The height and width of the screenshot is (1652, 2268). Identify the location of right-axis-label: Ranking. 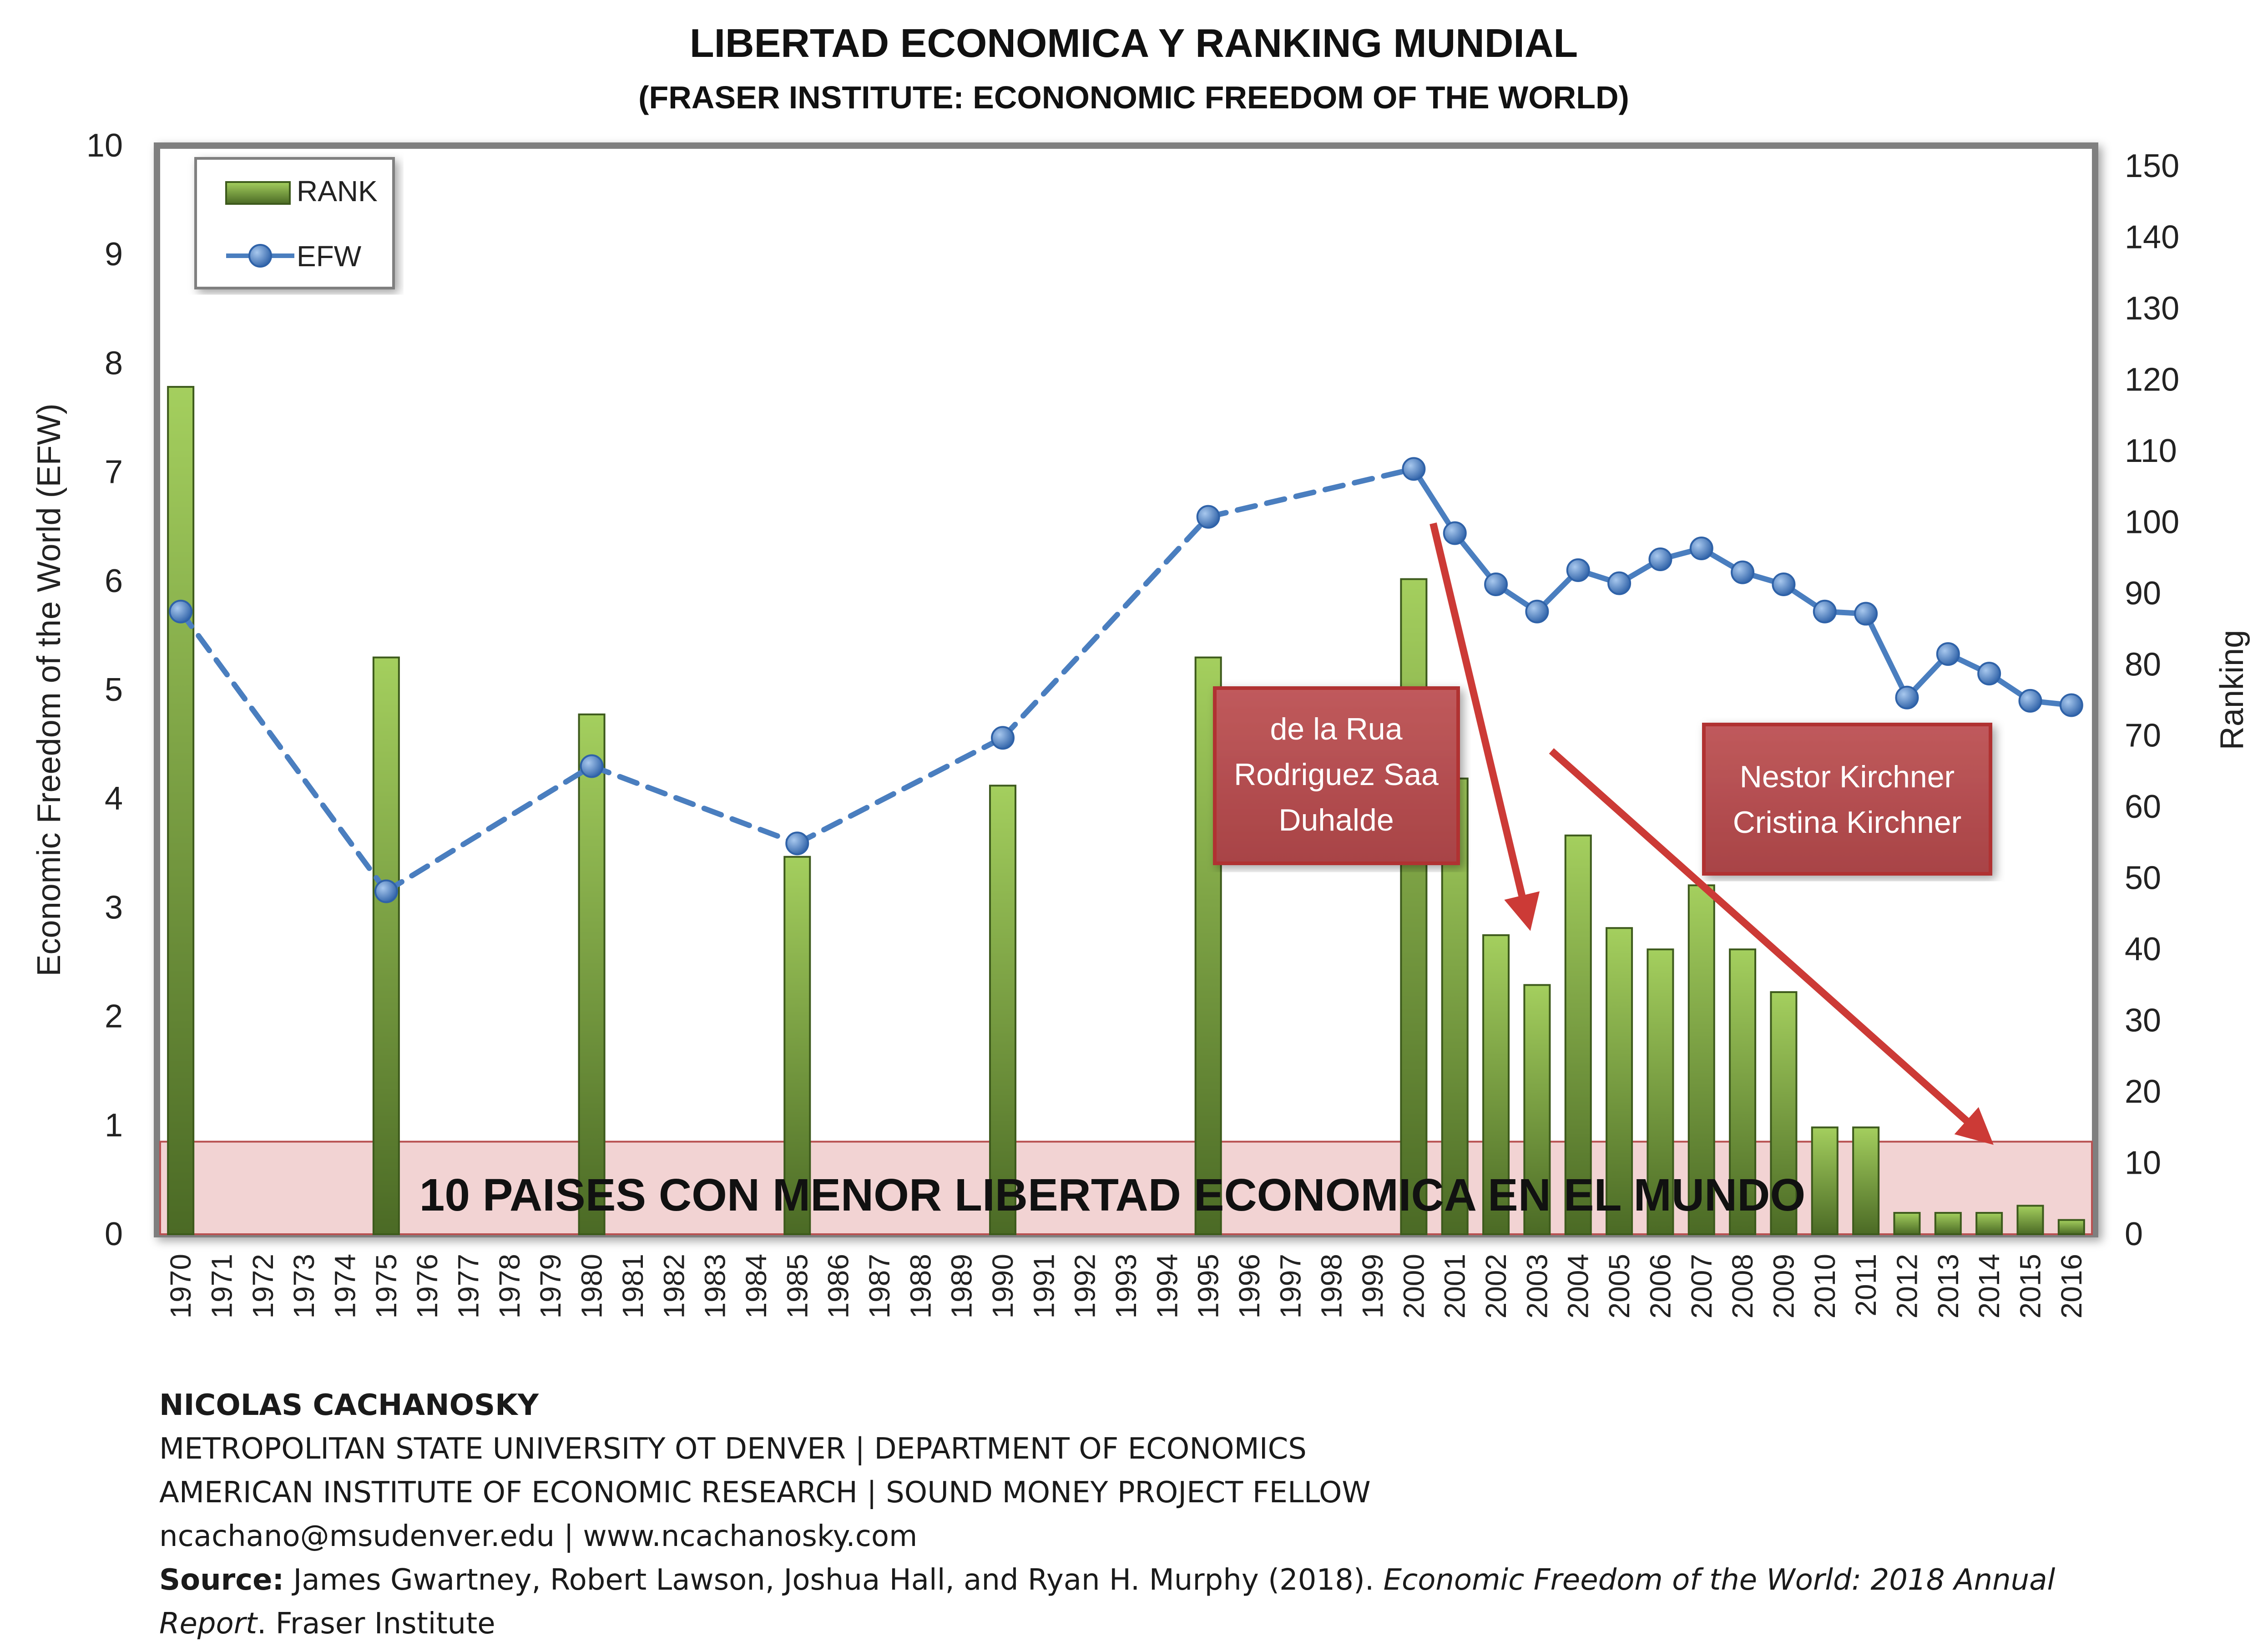
(2232, 690).